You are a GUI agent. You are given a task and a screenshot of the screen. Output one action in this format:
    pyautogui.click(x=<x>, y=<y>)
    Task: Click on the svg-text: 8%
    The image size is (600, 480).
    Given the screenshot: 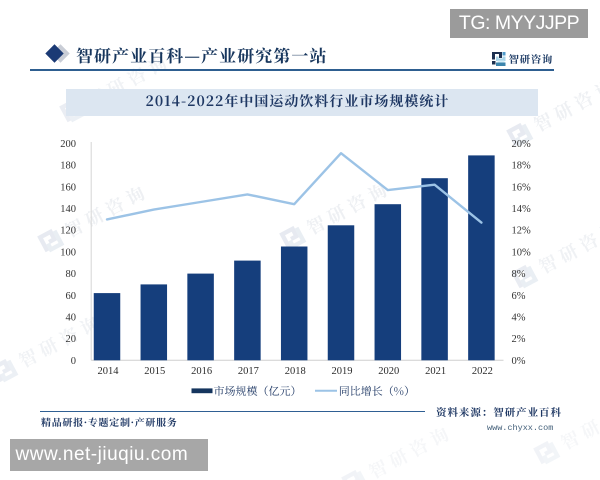 What is the action you would take?
    pyautogui.click(x=519, y=274)
    